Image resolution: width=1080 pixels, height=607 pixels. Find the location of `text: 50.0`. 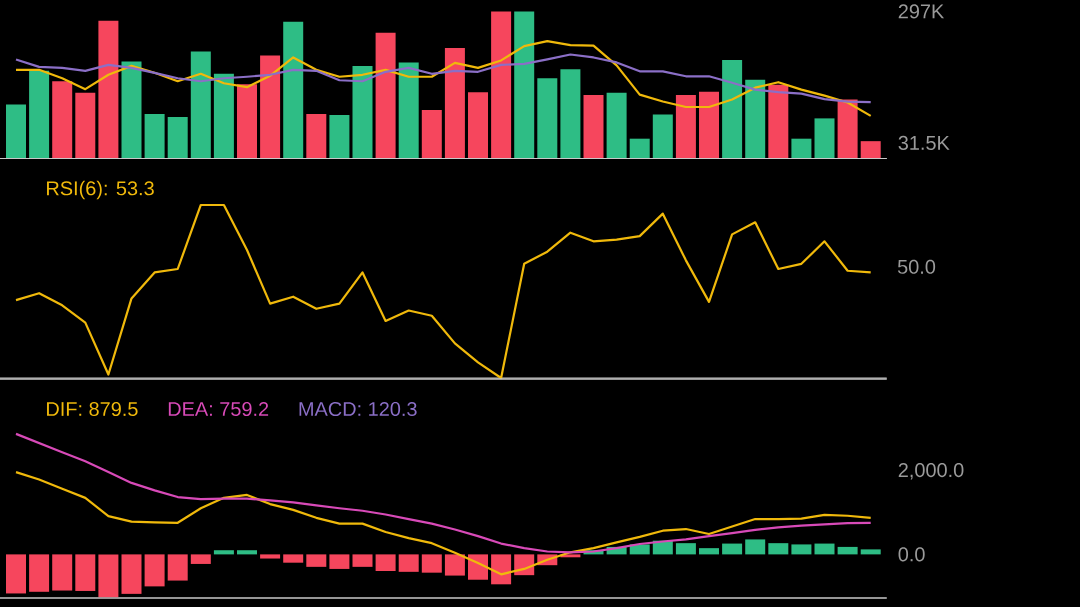

text: 50.0 is located at coordinates (916, 266).